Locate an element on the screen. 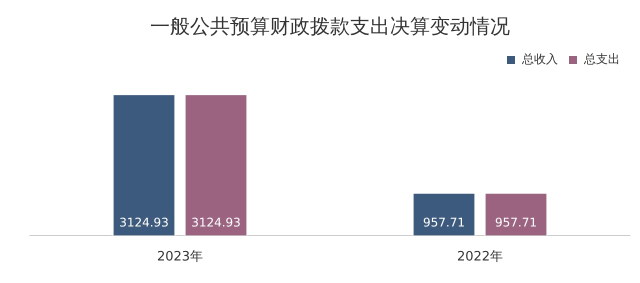 The height and width of the screenshot is (283, 640). legend-label: 总收入 is located at coordinates (539, 59).